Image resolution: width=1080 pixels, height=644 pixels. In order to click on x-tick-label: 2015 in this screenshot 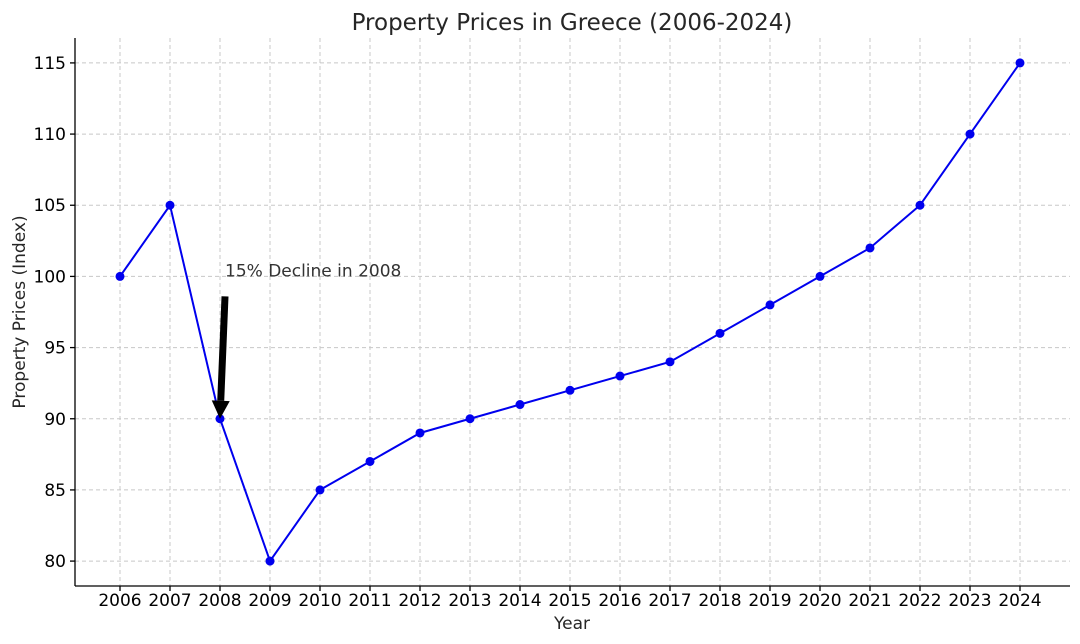, I will do `click(569, 601)`.